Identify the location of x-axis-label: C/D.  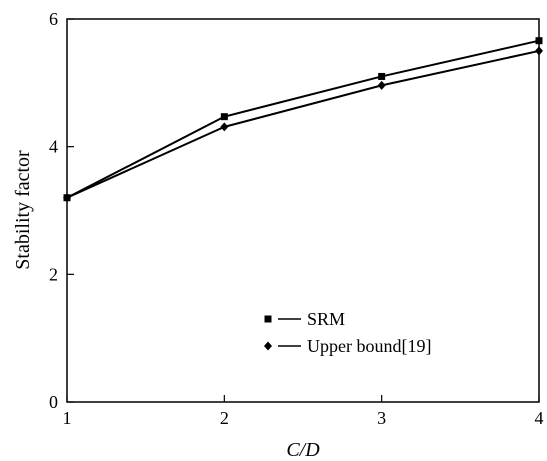
(303, 450).